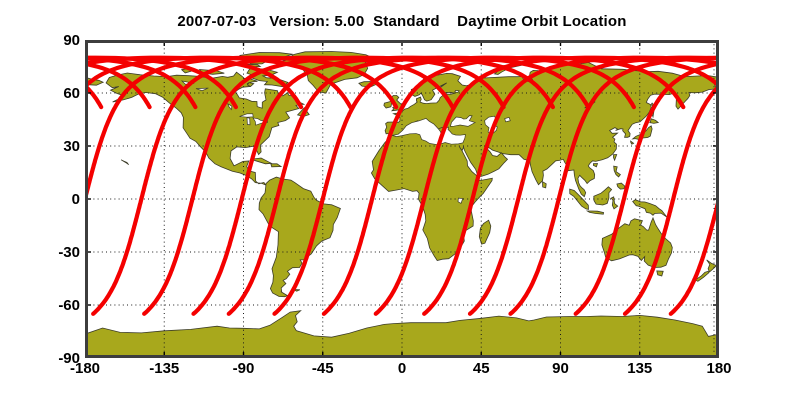 The height and width of the screenshot is (400, 800). Describe the element at coordinates (460, 200) in the screenshot. I see `water-lake_victoria` at that location.